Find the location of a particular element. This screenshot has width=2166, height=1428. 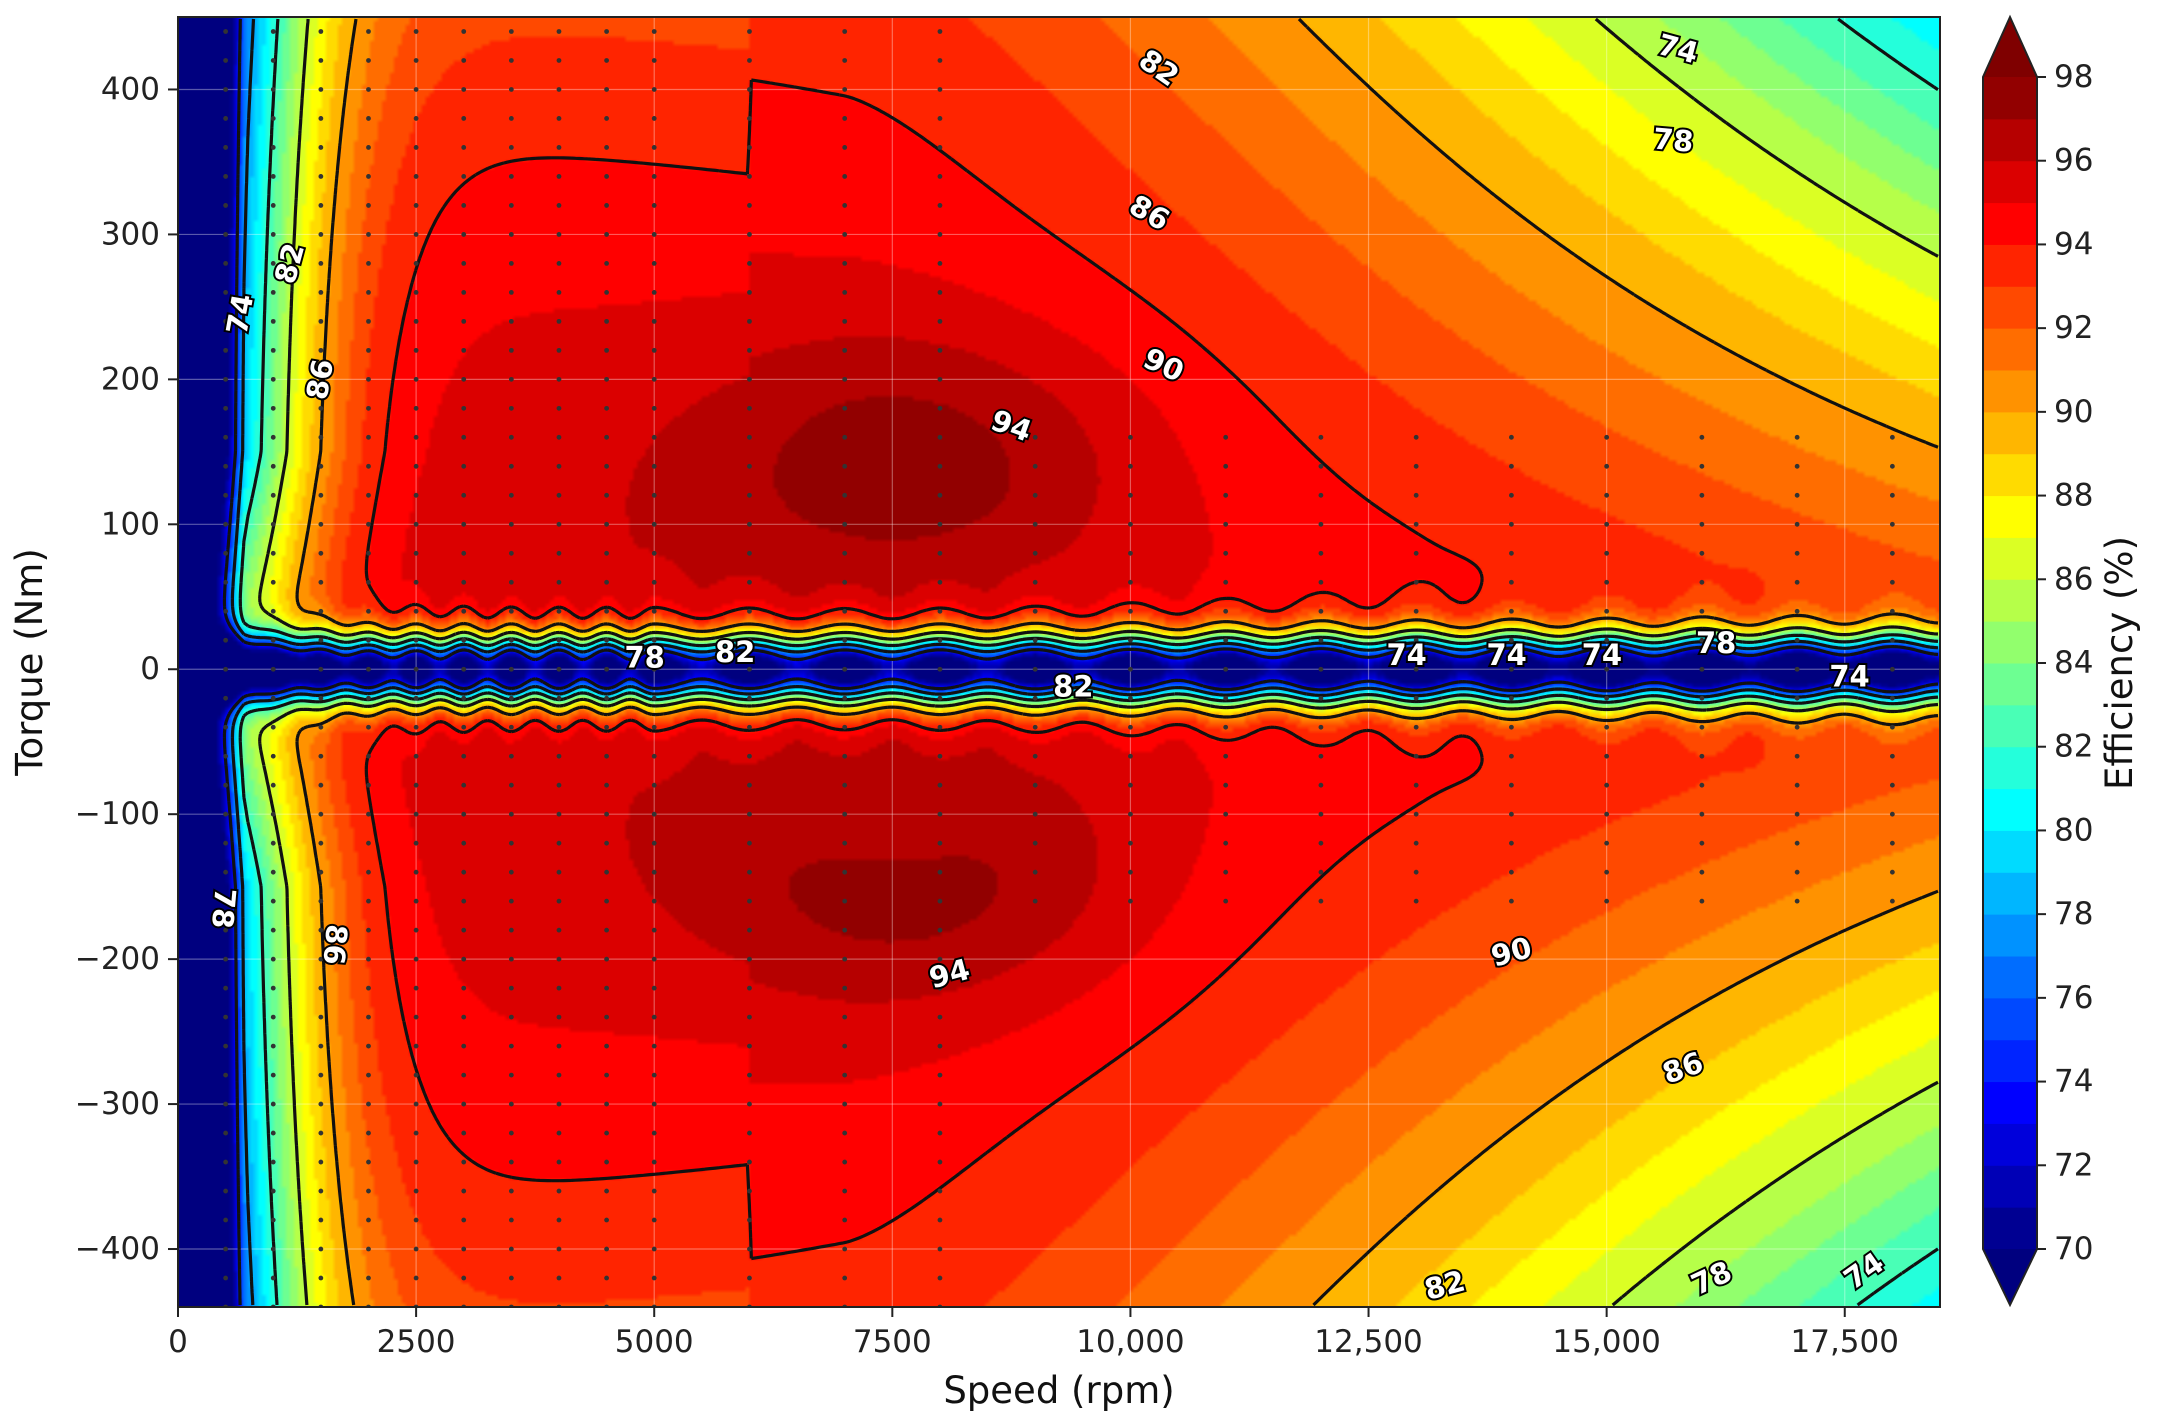

colorbar-tick-label: 96 is located at coordinates (2073, 161).